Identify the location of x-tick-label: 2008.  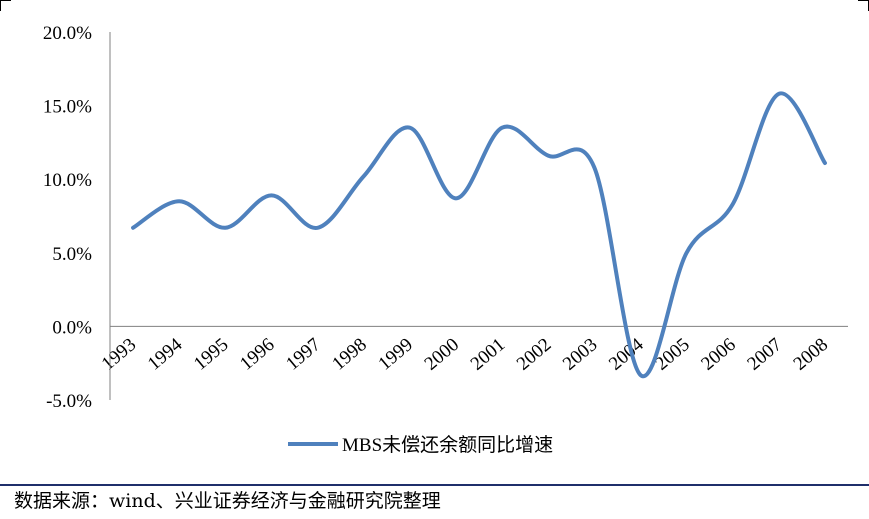
(811, 354).